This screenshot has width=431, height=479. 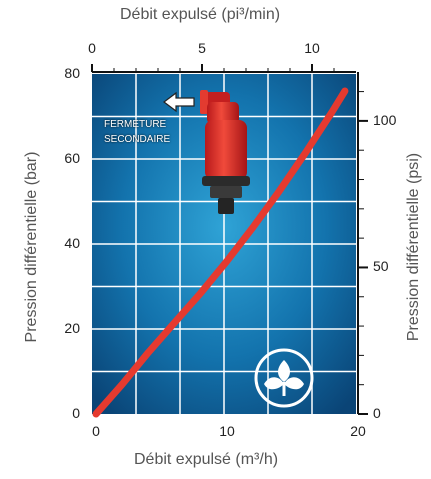 What do you see at coordinates (358, 431) in the screenshot?
I see `x-tick-label: 20` at bounding box center [358, 431].